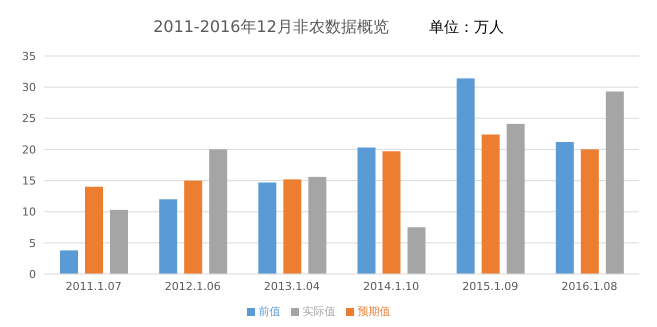  Describe the element at coordinates (29, 181) in the screenshot. I see `y-tick-label: 15` at that location.